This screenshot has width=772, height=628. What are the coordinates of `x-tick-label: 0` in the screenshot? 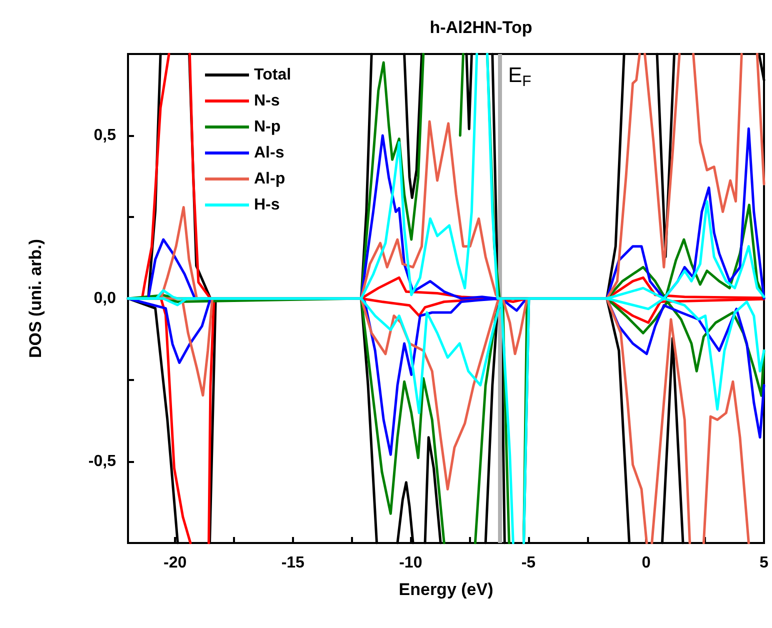 It's located at (646, 563).